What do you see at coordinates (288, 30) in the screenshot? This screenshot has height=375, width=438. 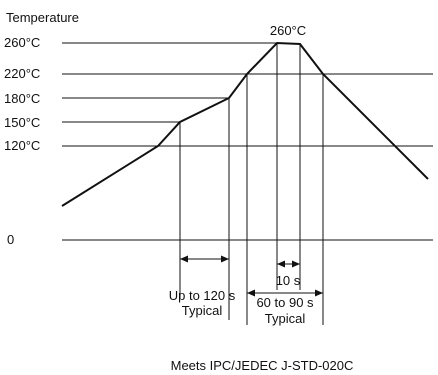 I see `peak-temperature-label: 260°C` at bounding box center [288, 30].